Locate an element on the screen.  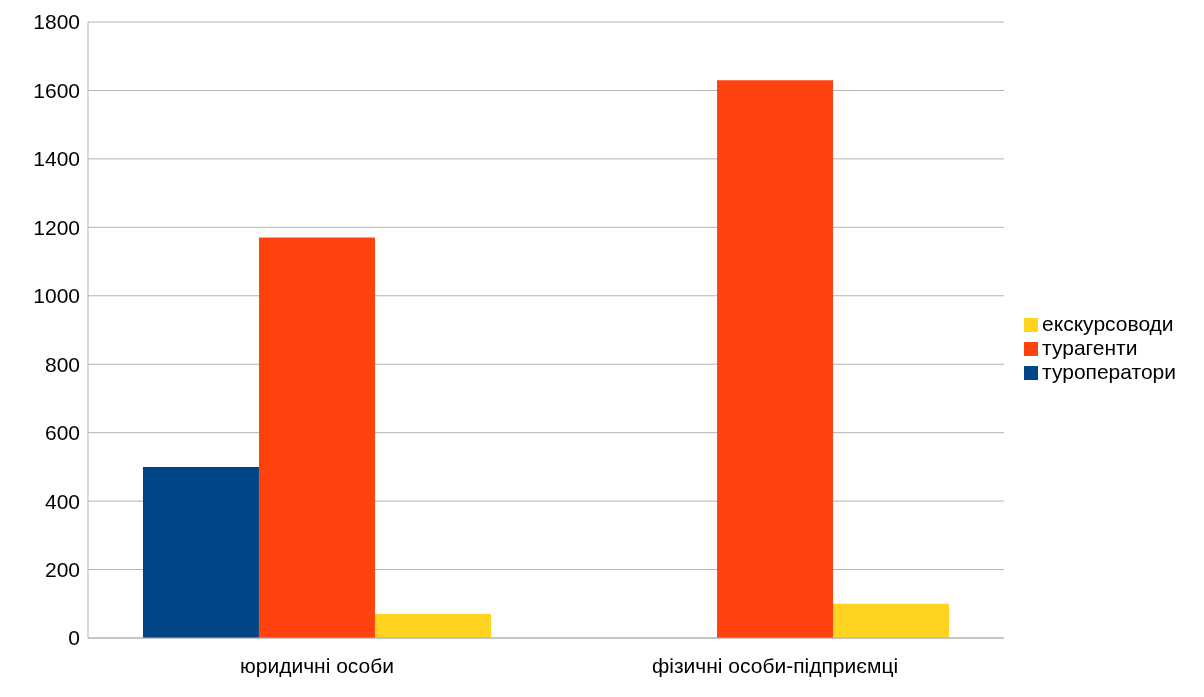
y-tick-label: 0 is located at coordinates (74, 638).